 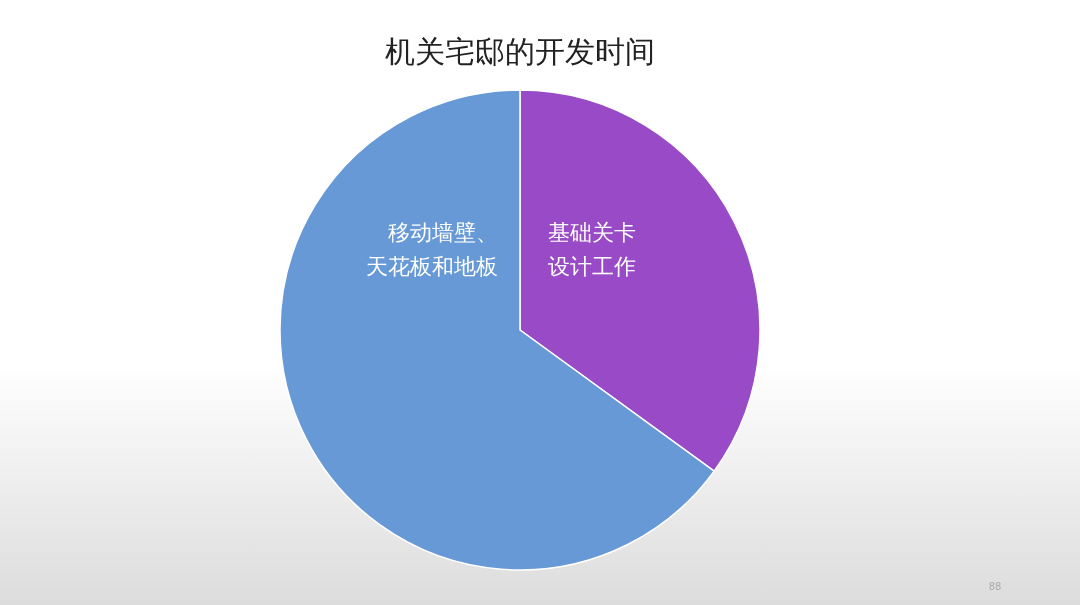 What do you see at coordinates (520, 51) in the screenshot?
I see `chart-title: 机关宅邸的开发时间` at bounding box center [520, 51].